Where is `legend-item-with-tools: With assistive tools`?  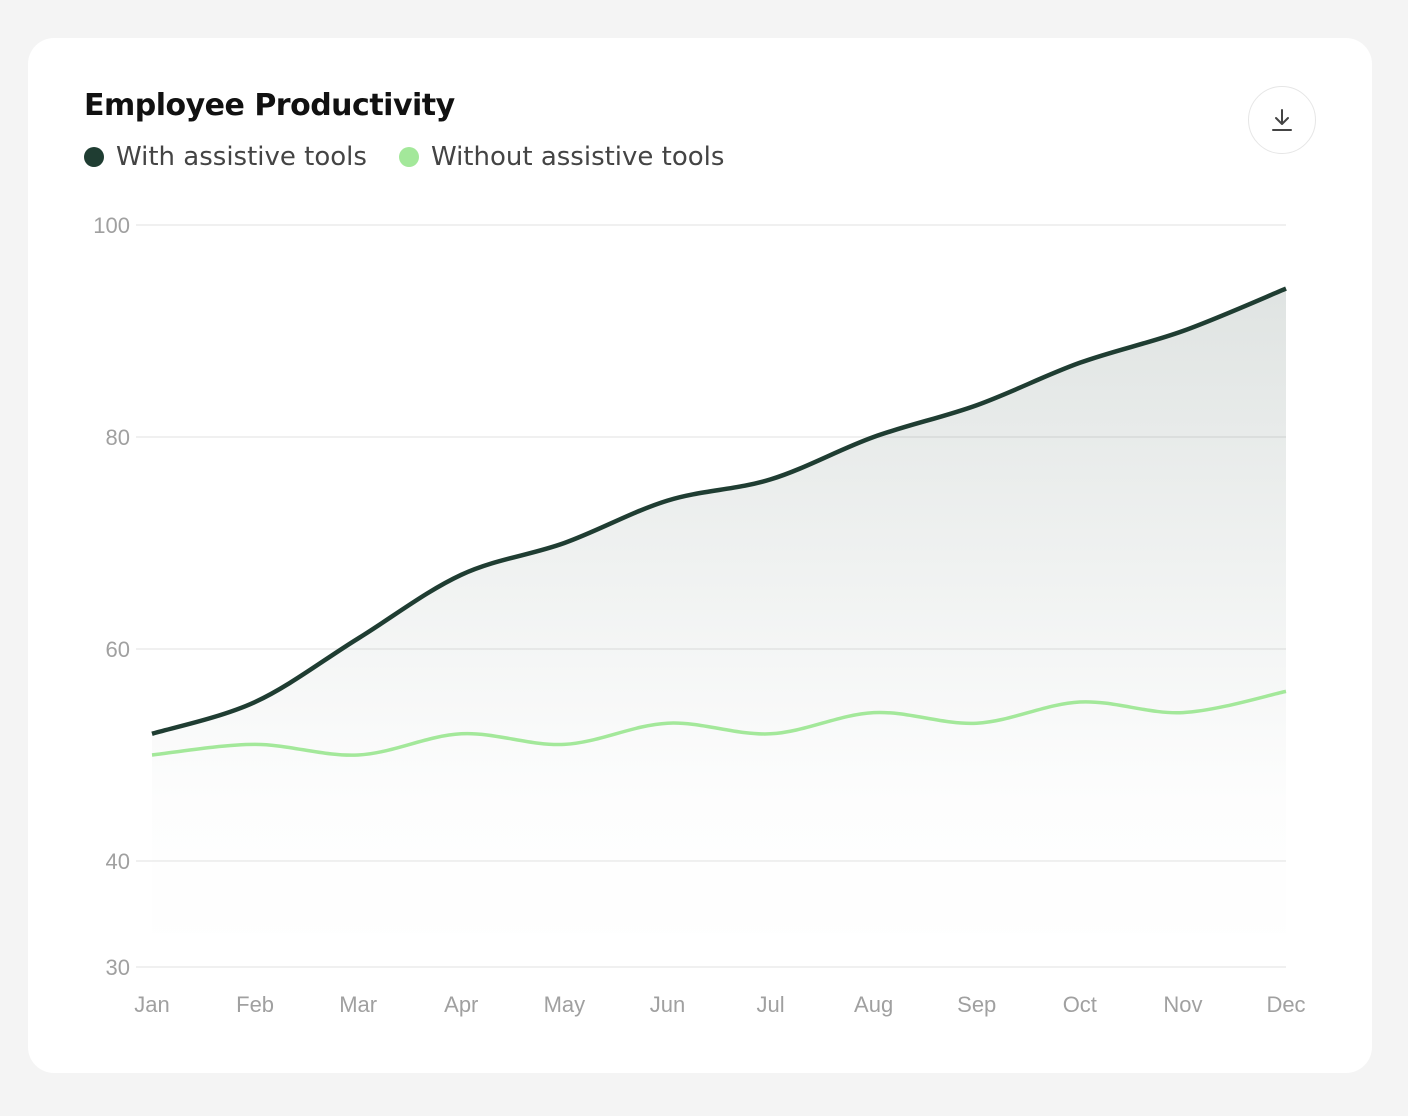 legend-item-with-tools: With assistive tools is located at coordinates (225, 157).